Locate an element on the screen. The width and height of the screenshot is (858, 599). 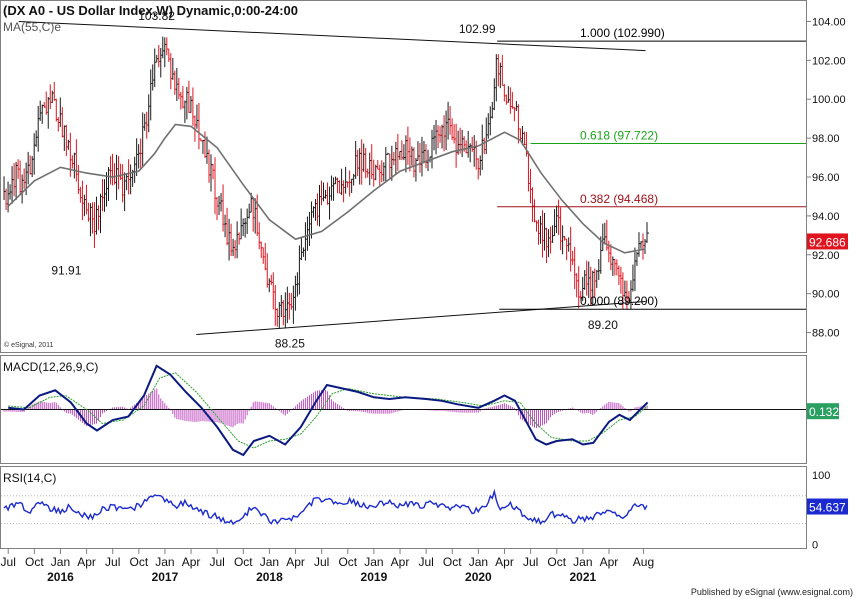
rsi-title: RSI(14,C) is located at coordinates (29, 478).